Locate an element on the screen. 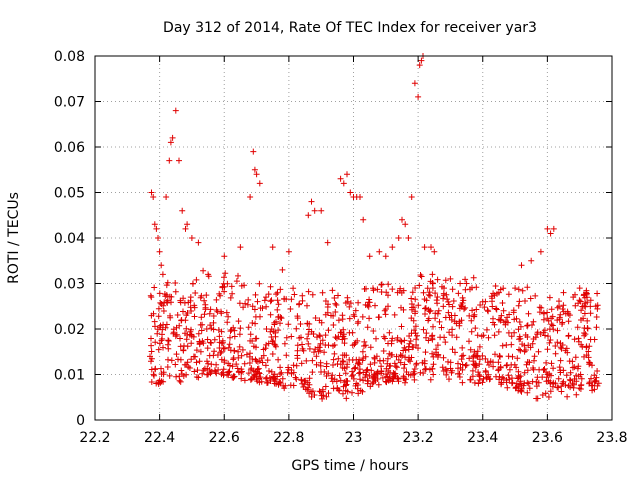  x-tick-label: 23.4 is located at coordinates (482, 438).